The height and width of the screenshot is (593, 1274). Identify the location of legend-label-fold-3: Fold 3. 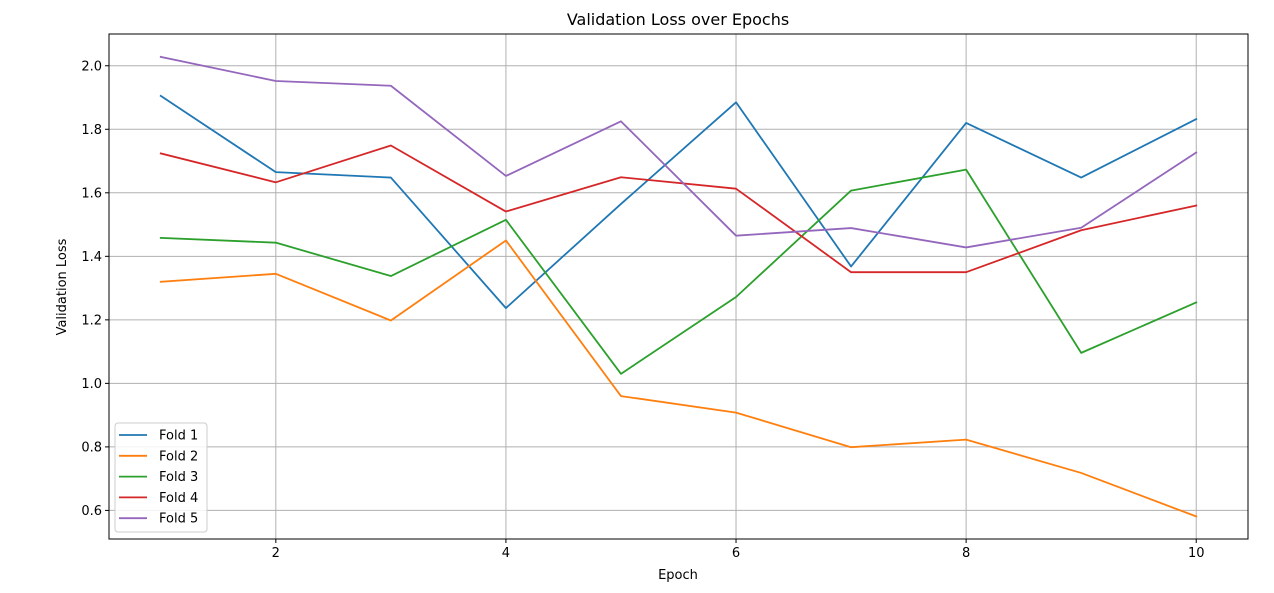
(178, 477).